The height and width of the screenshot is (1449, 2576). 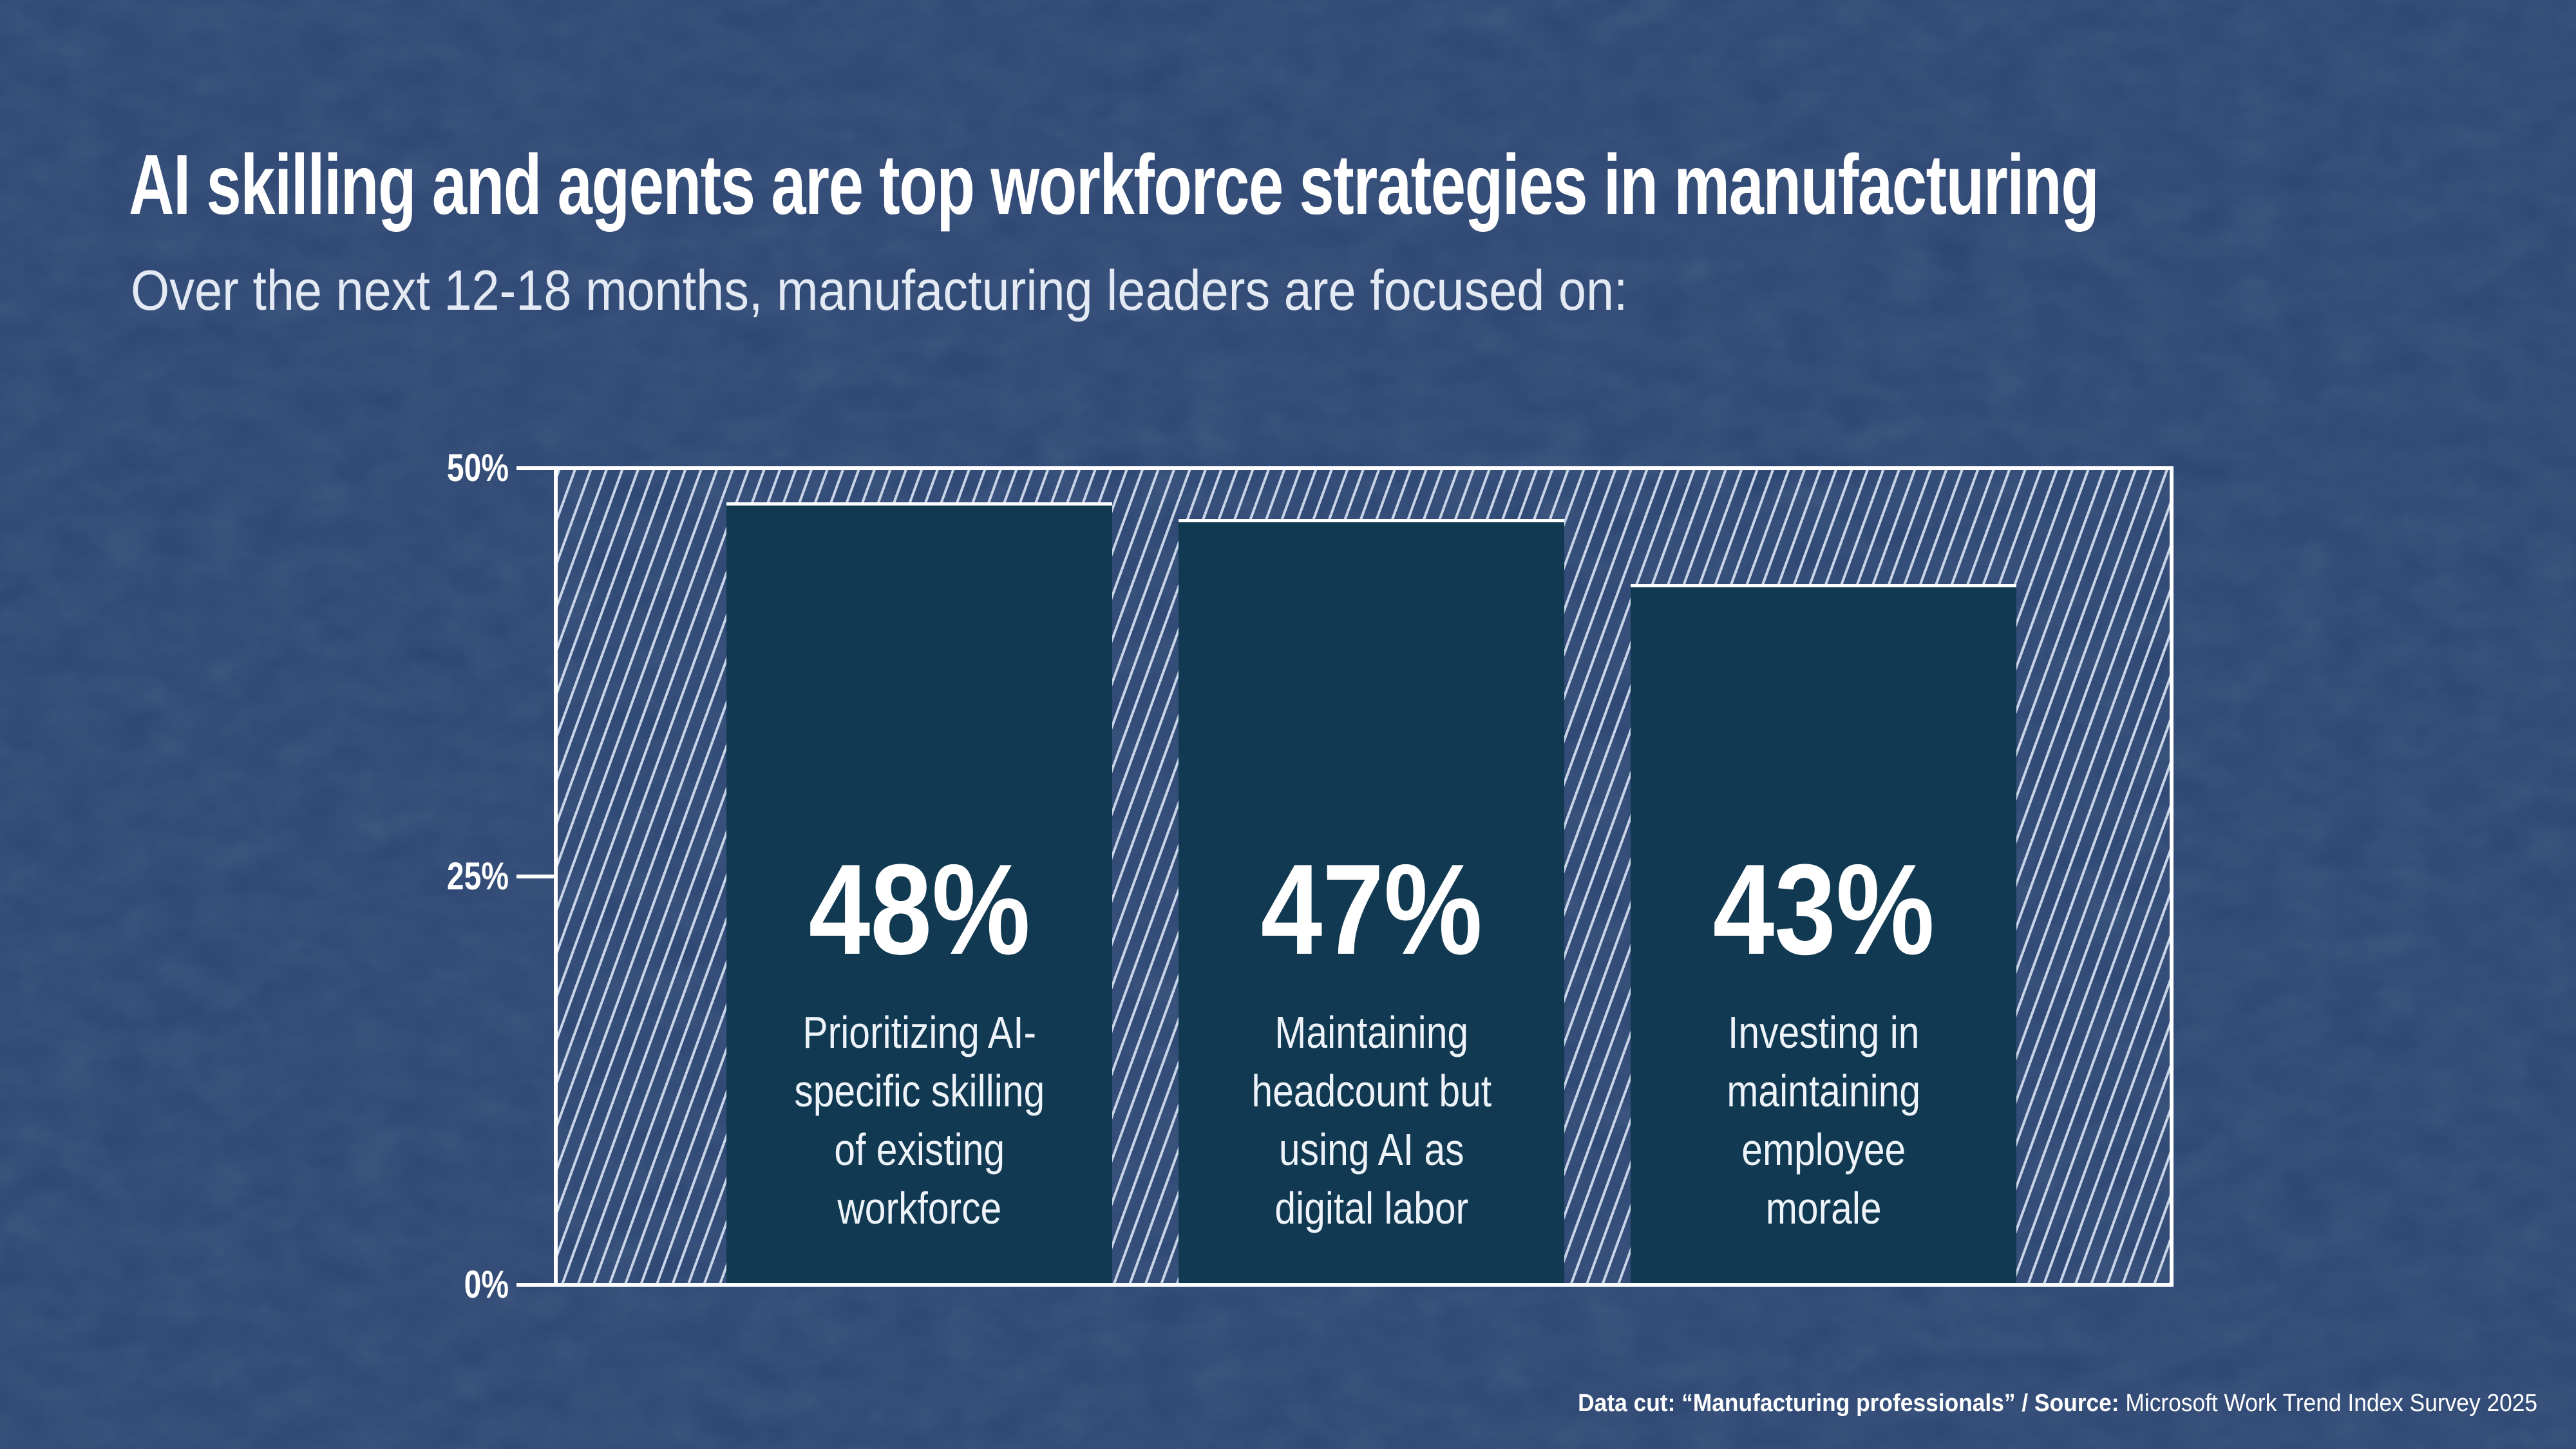 I want to click on y-axis-label-0: 0%, so click(x=486, y=1285).